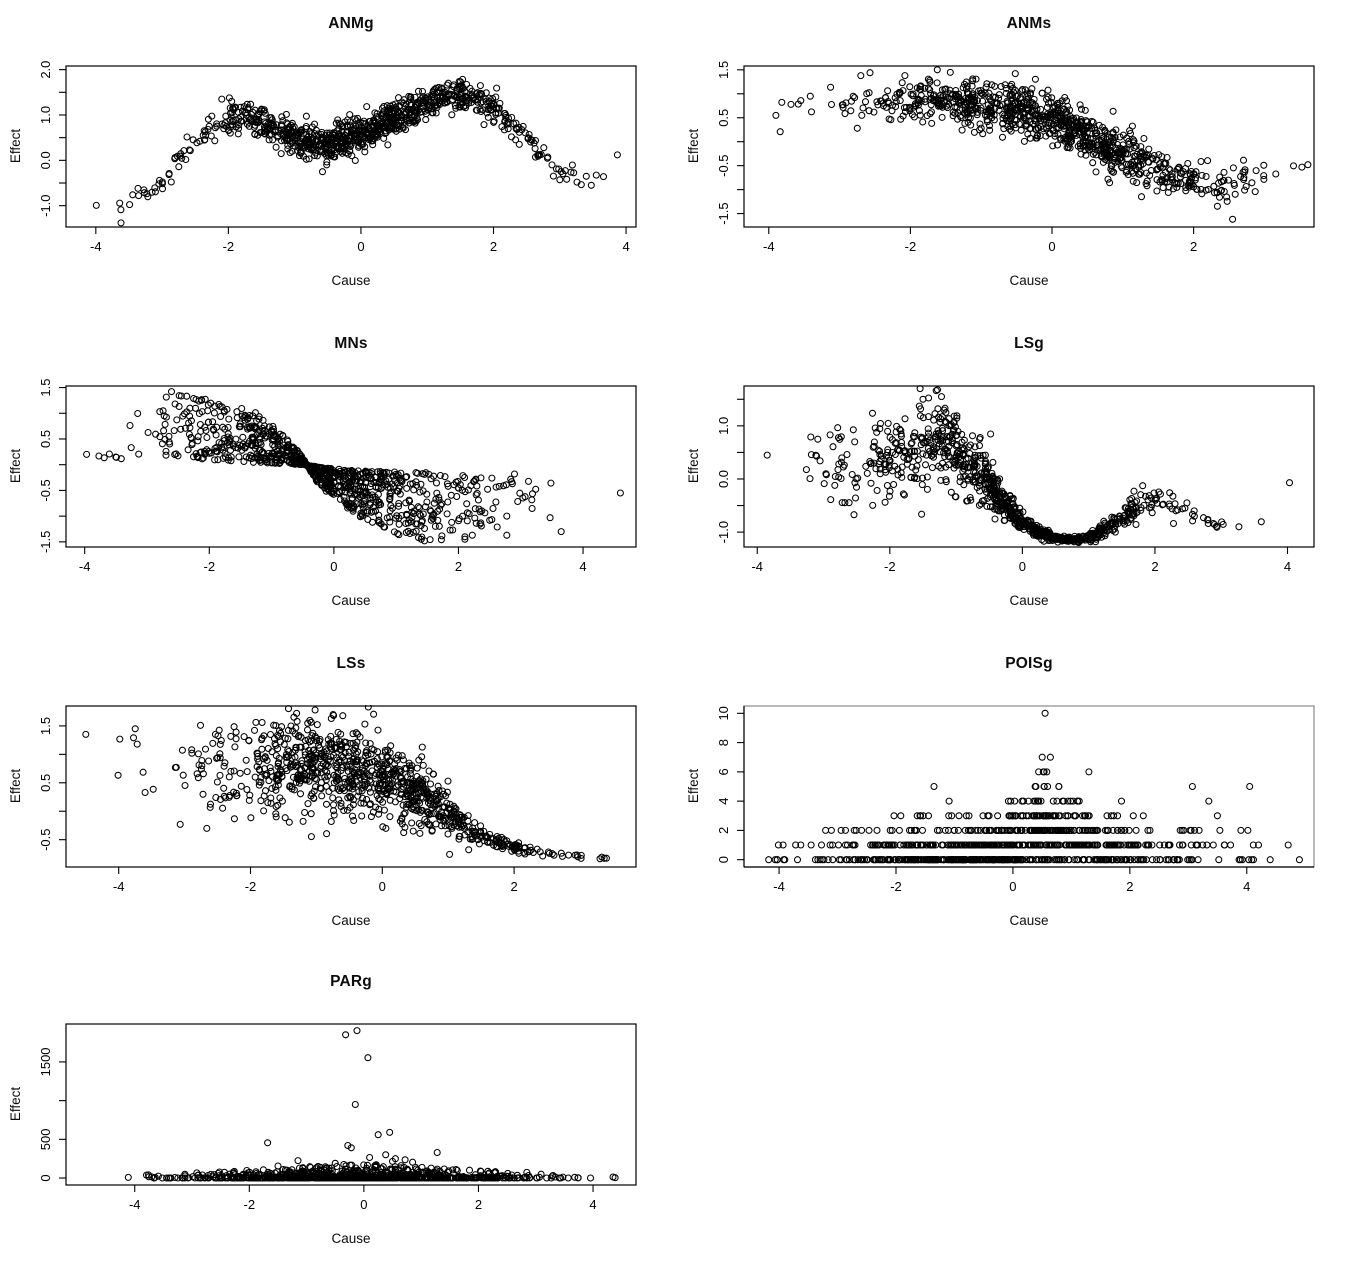 This screenshot has width=1357, height=1277. I want to click on y-axis-label-parg: Effect, so click(15, 1104).